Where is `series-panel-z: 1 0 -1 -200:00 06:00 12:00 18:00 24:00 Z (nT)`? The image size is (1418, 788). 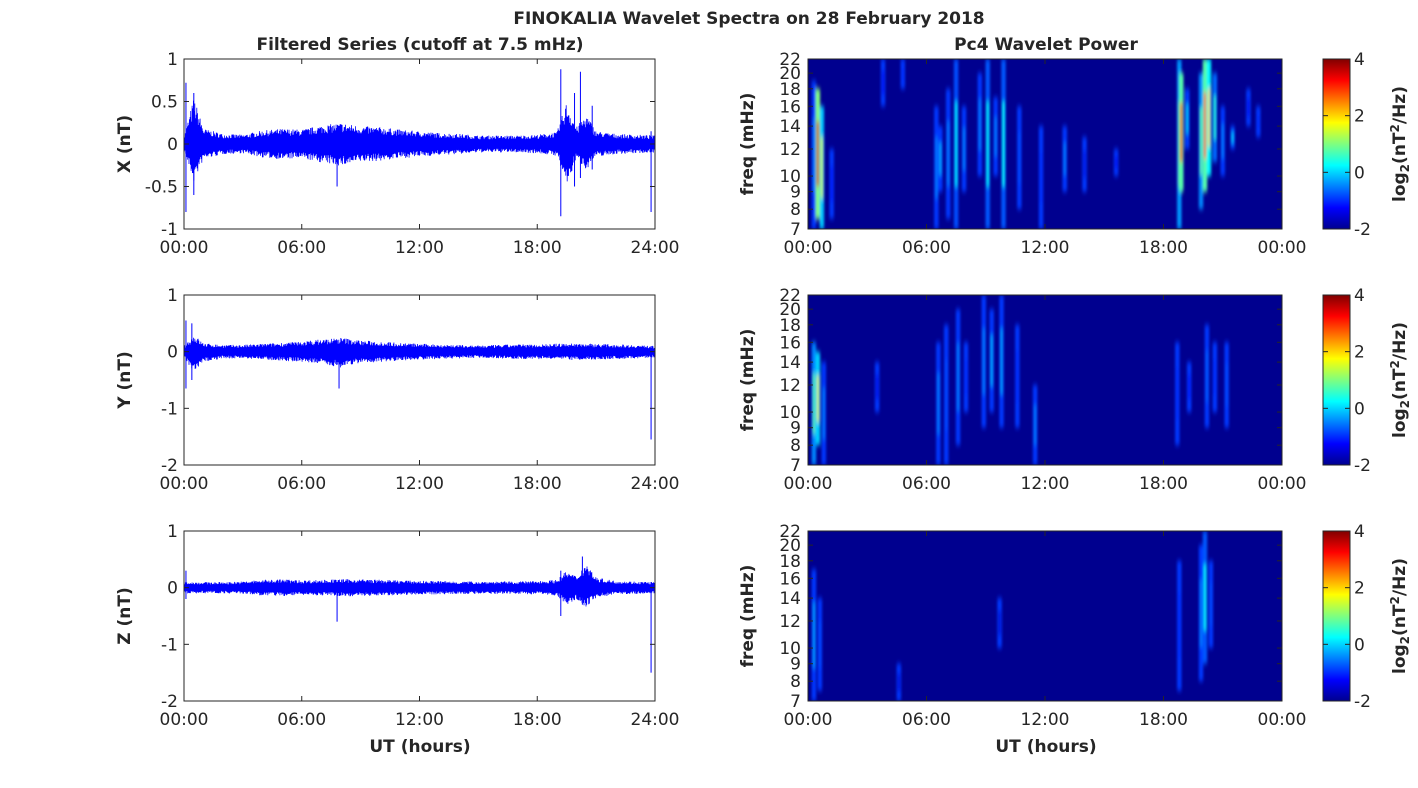
series-panel-z: 1 0 -1 -200:00 06:00 12:00 18:00 24:00 Z (nT) is located at coordinates (397, 626).